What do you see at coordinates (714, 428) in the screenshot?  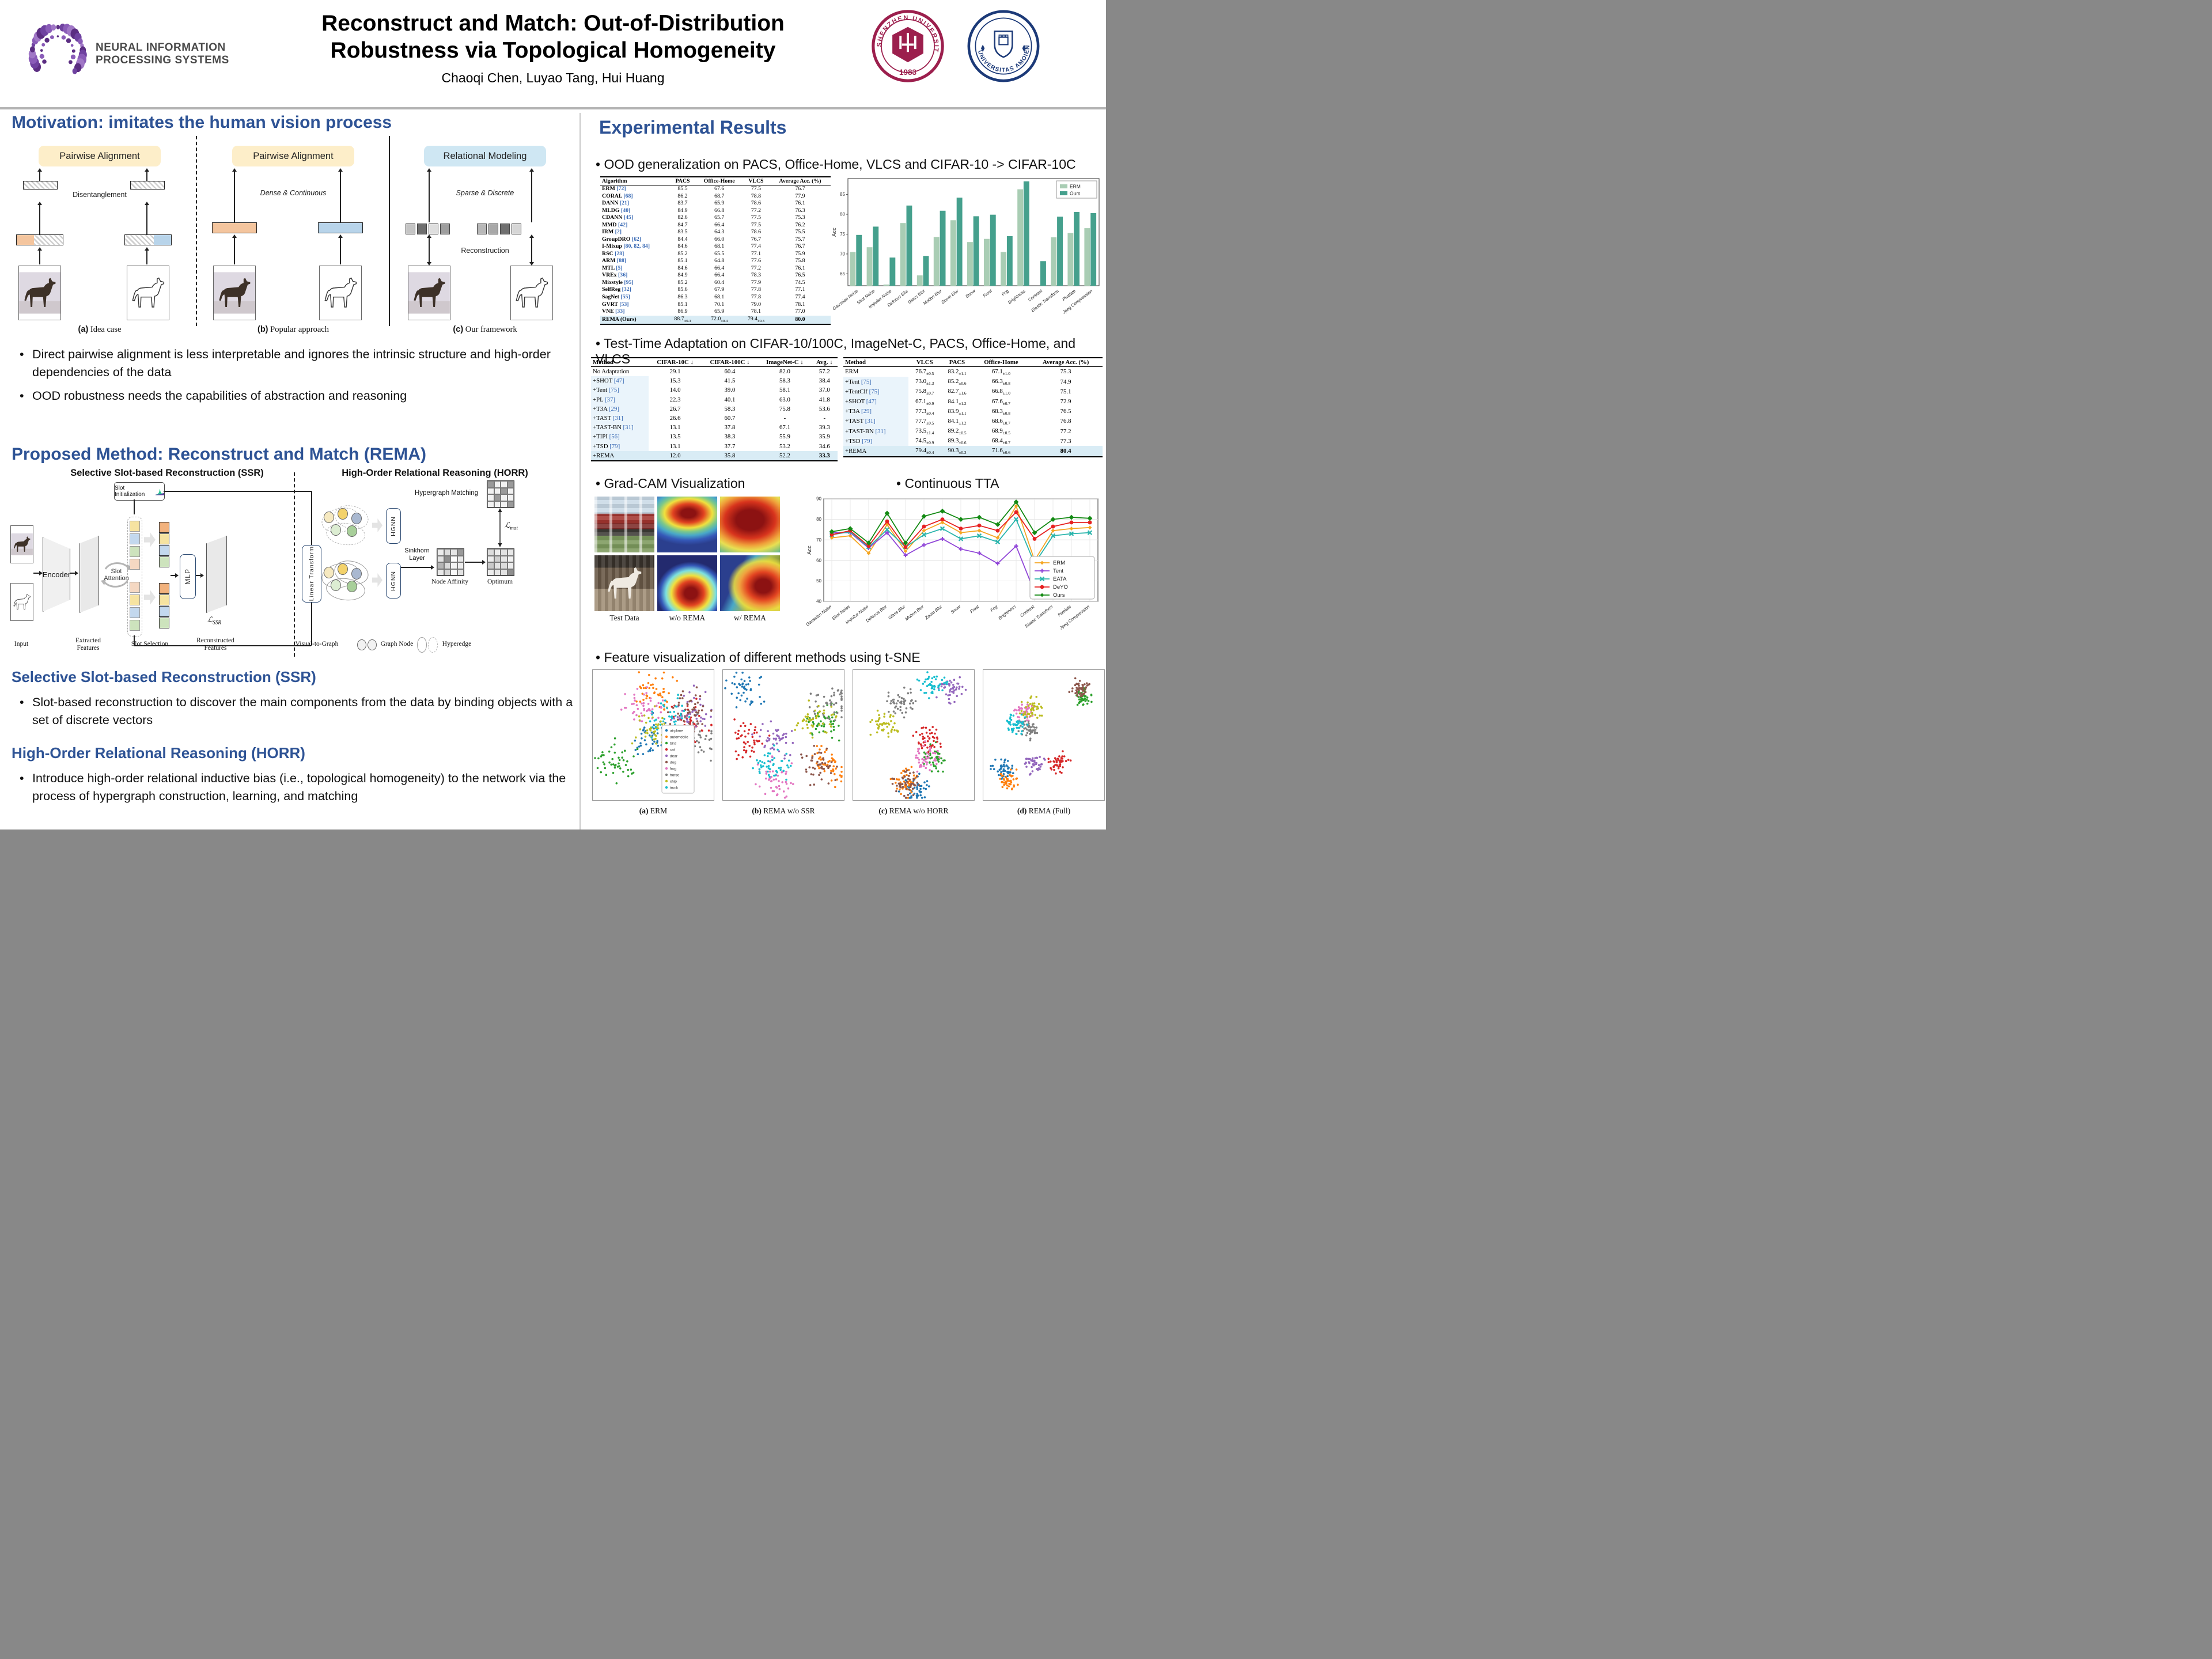 I see `table-row: +TAST-BN [31] 13.1 37.8 67.1 39.3` at bounding box center [714, 428].